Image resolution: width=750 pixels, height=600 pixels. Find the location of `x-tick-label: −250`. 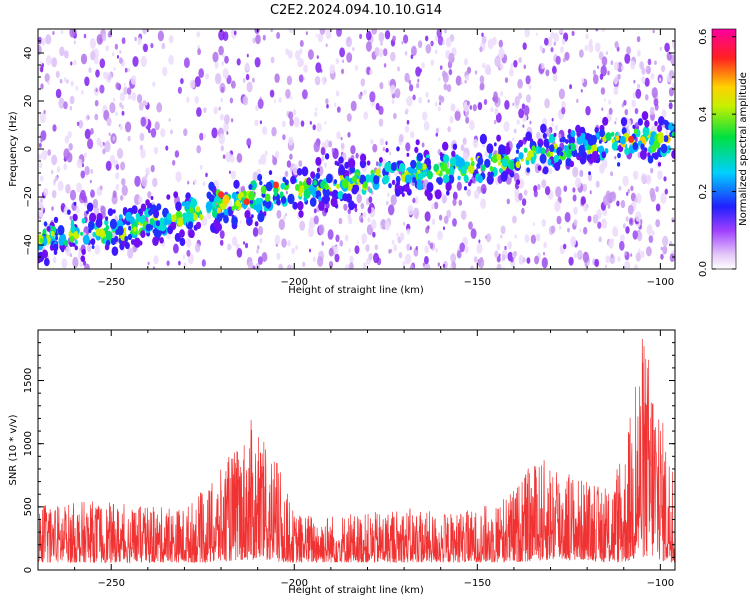

x-tick-label: −250 is located at coordinates (110, 282).